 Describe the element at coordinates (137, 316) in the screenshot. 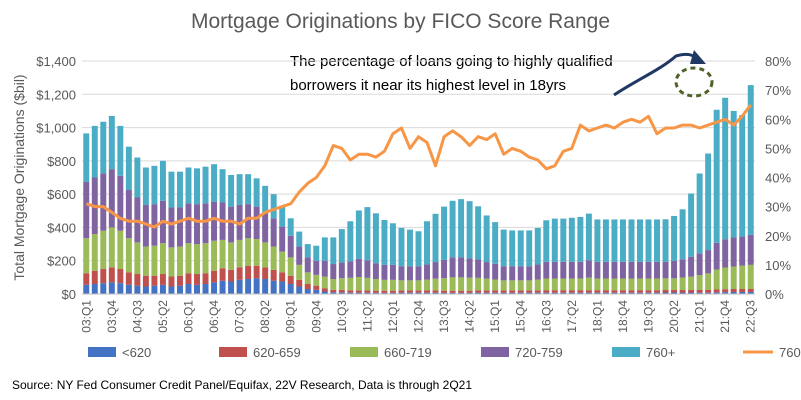

I see `x-tick-label: 04:Q3` at that location.